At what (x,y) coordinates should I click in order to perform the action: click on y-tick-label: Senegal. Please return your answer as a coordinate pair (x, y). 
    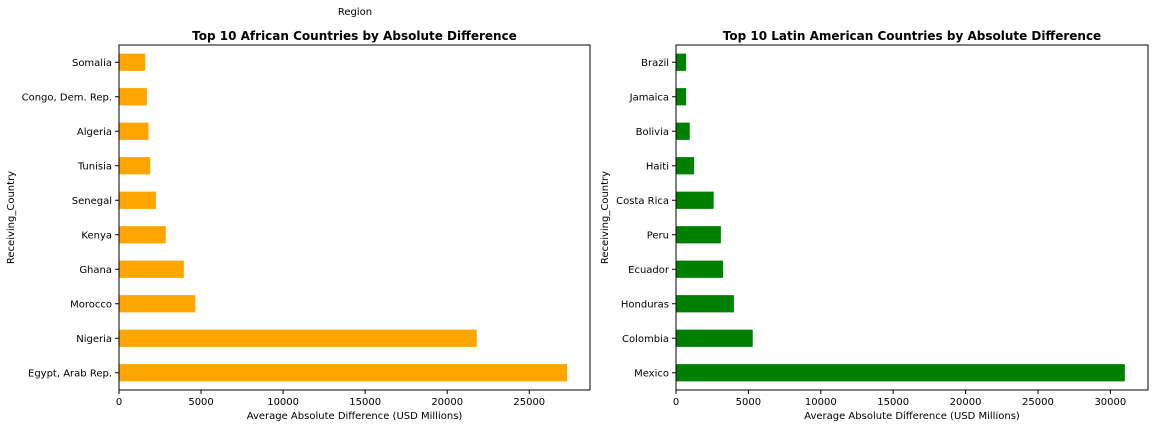
    Looking at the image, I should click on (92, 201).